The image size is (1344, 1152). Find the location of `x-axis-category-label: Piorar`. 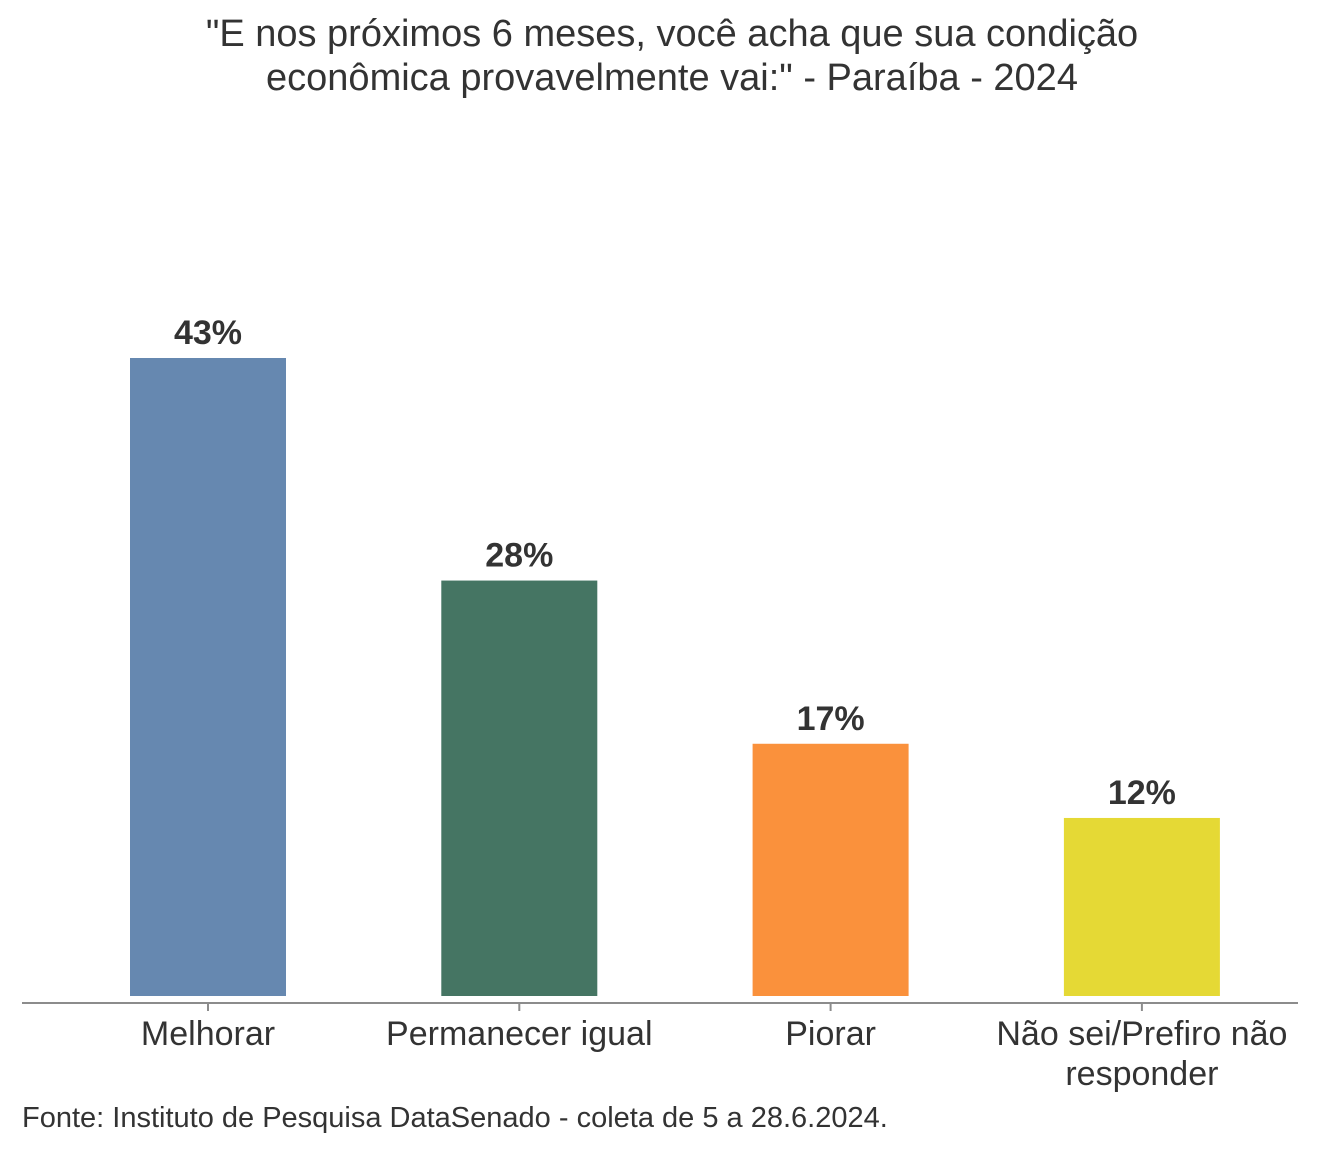

x-axis-category-label: Piorar is located at coordinates (830, 1034).